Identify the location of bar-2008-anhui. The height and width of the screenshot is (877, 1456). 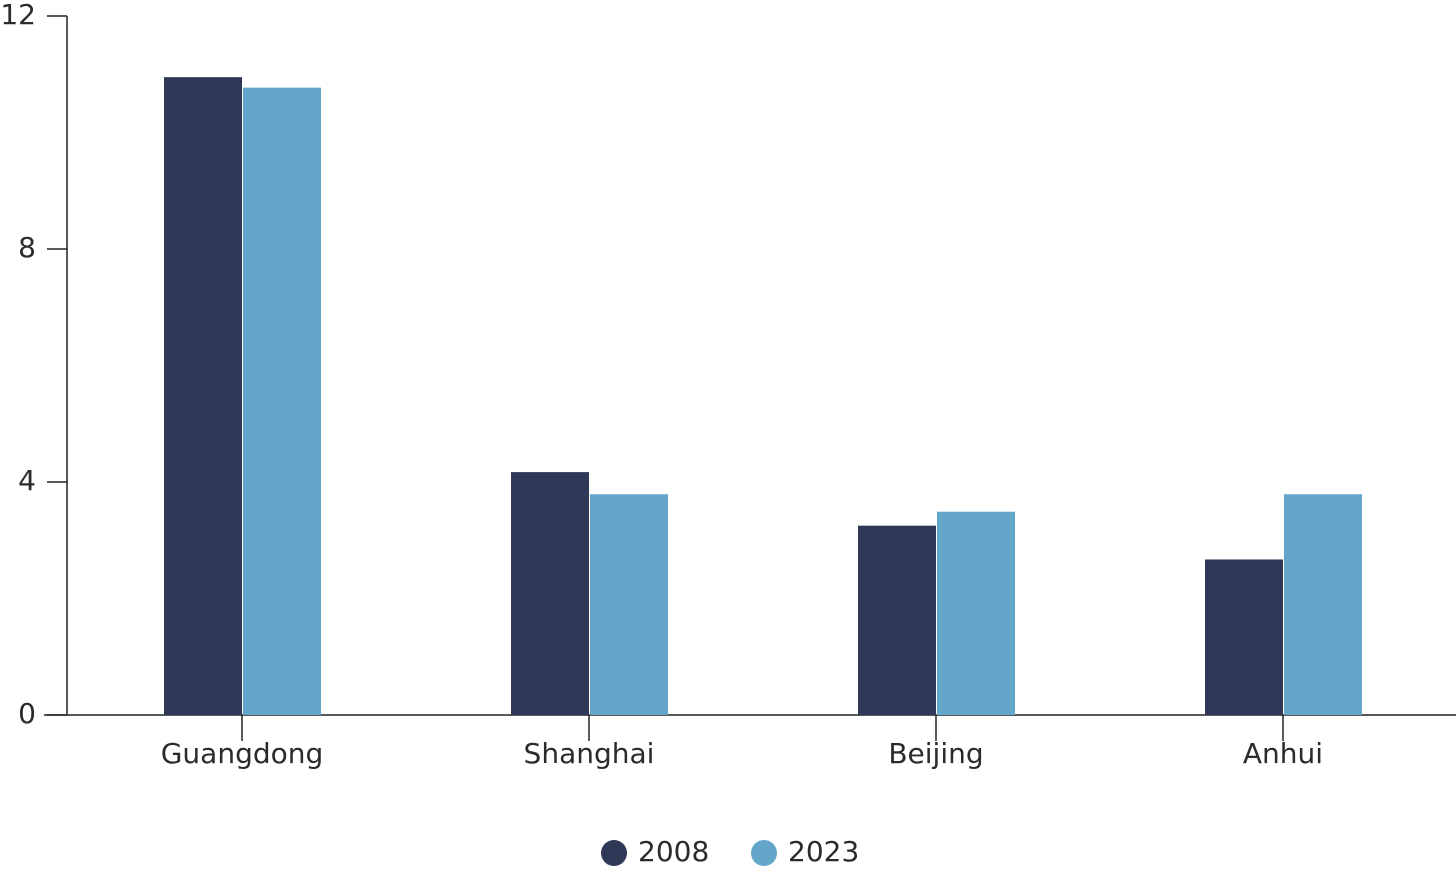
(1244, 637).